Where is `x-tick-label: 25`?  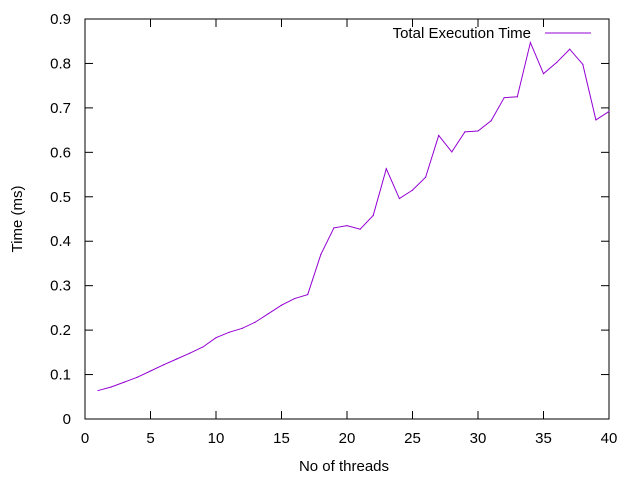 x-tick-label: 25 is located at coordinates (412, 438).